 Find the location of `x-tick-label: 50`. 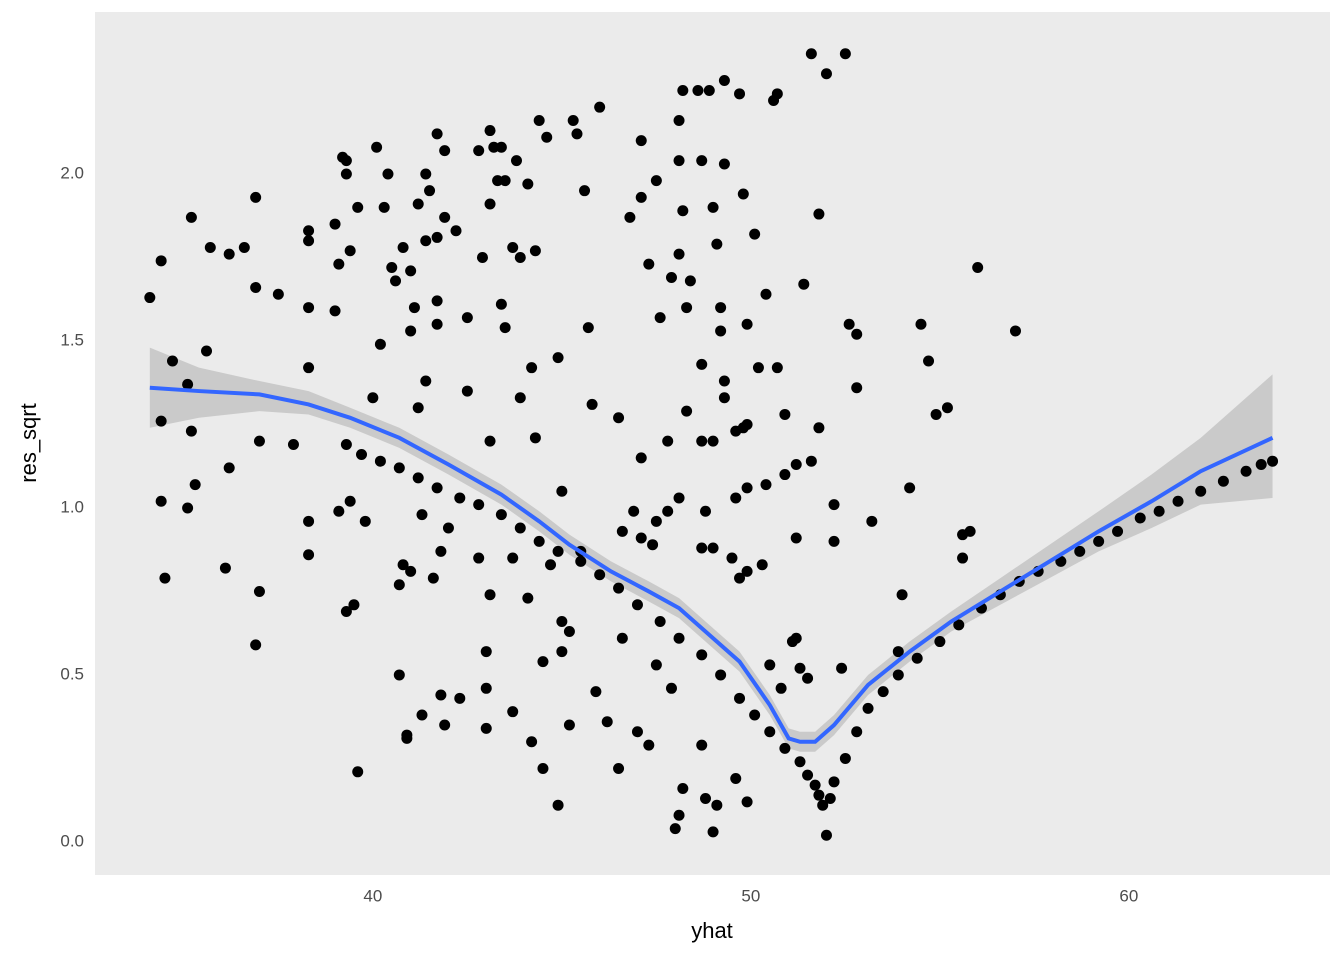

x-tick-label: 50 is located at coordinates (750, 895).